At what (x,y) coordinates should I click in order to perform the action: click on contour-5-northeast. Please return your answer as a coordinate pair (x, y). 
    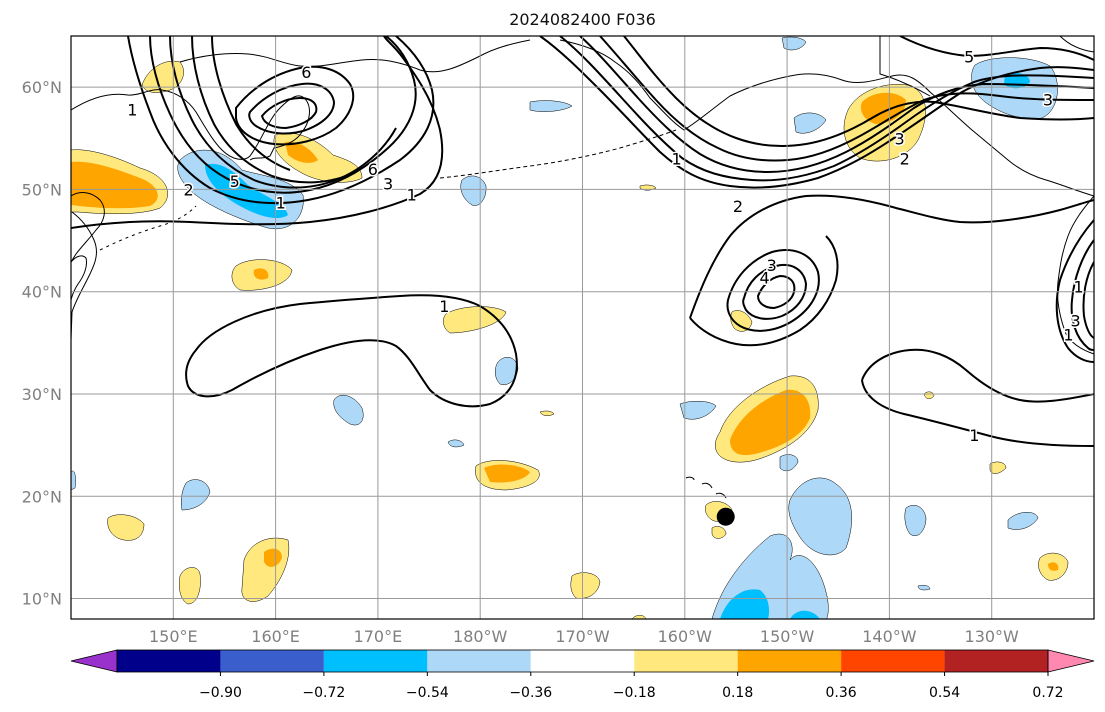
    Looking at the image, I should click on (996, 48).